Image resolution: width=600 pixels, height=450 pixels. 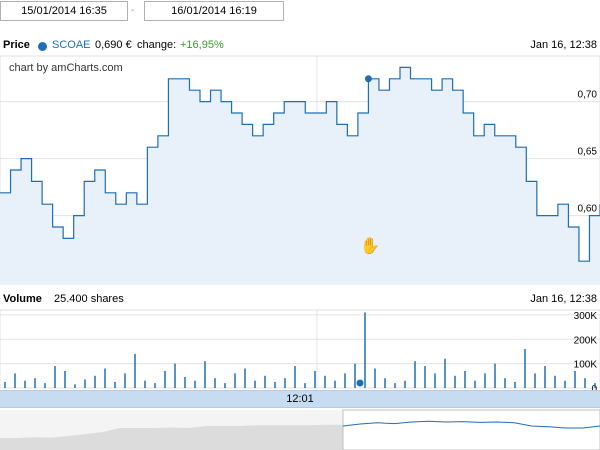 What do you see at coordinates (360, 383) in the screenshot?
I see `volume-cursor-dot` at bounding box center [360, 383].